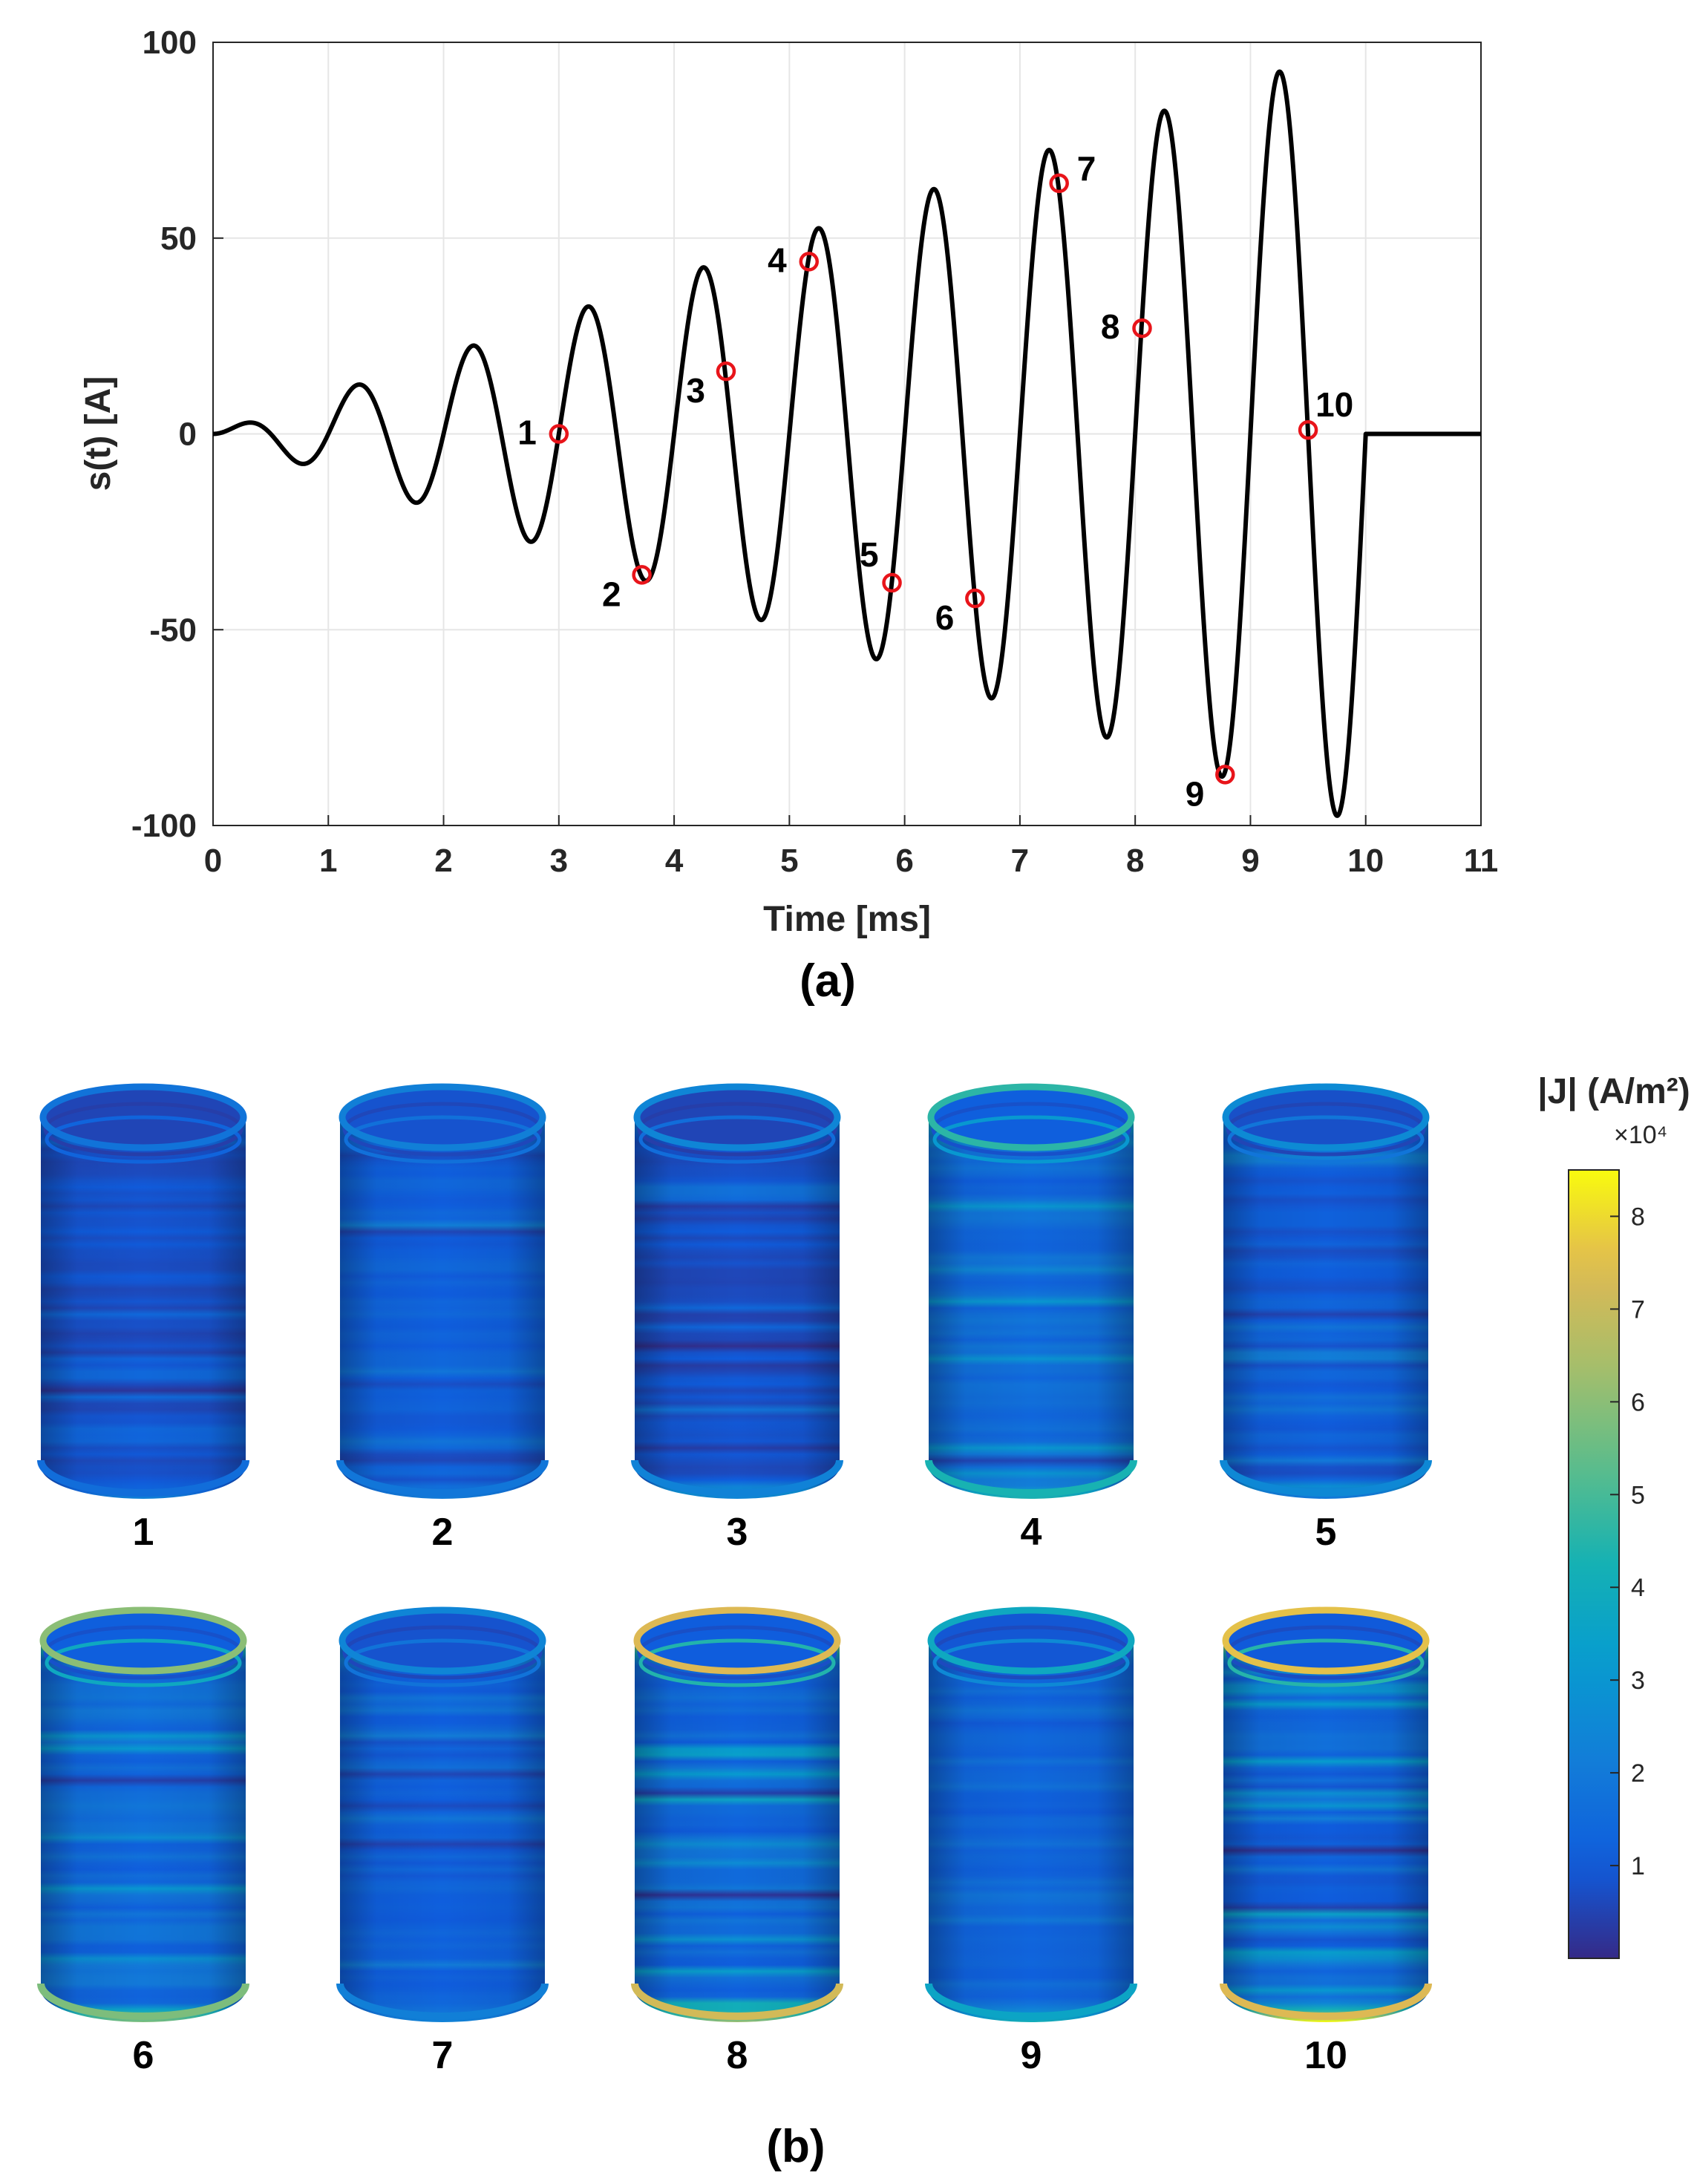  Describe the element at coordinates (1031, 1533) in the screenshot. I see `cylinder-label-4: 4` at that location.